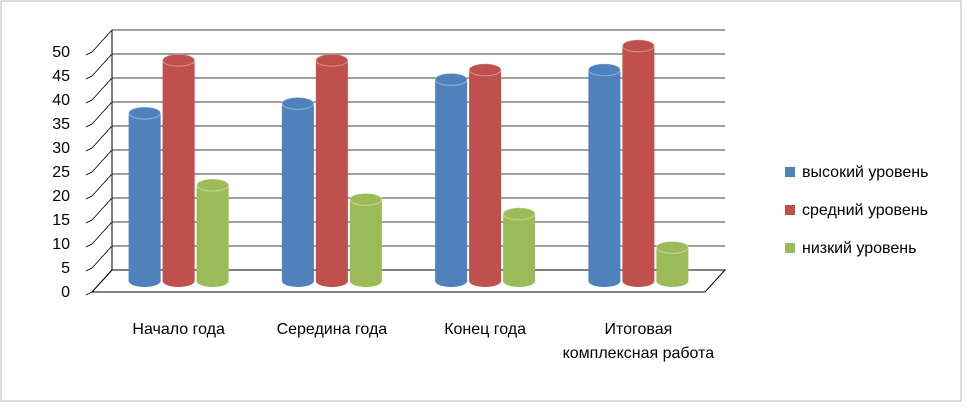  What do you see at coordinates (61, 220) in the screenshot?
I see `y-tick-label: 15` at bounding box center [61, 220].